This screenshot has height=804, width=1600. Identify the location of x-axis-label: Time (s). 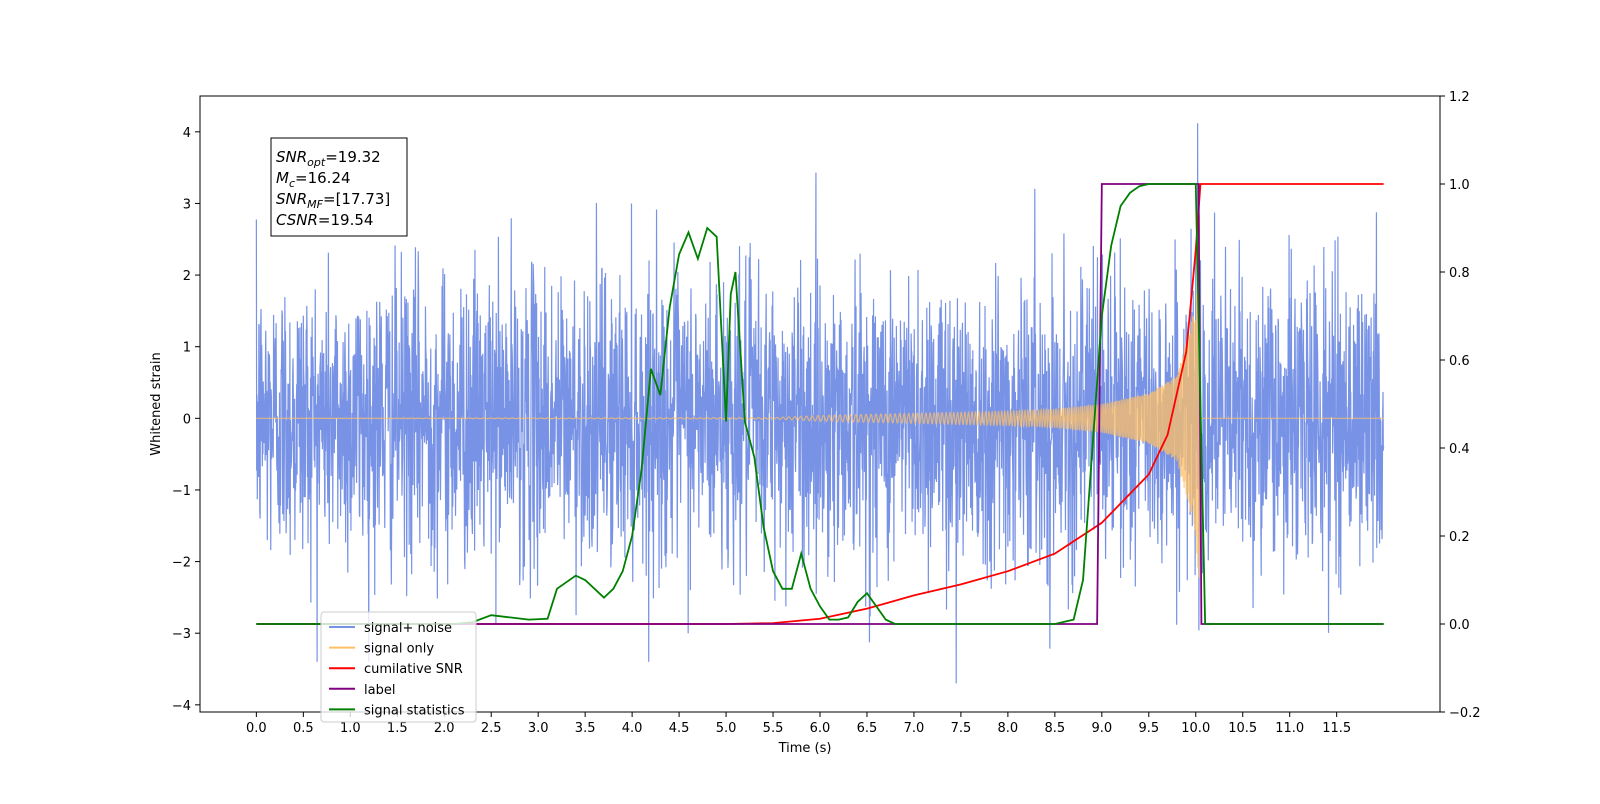
(805, 748).